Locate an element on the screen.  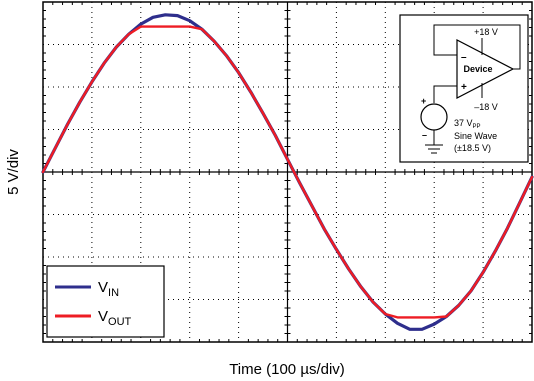
opamp-triangle-icon is located at coordinates (485, 69).